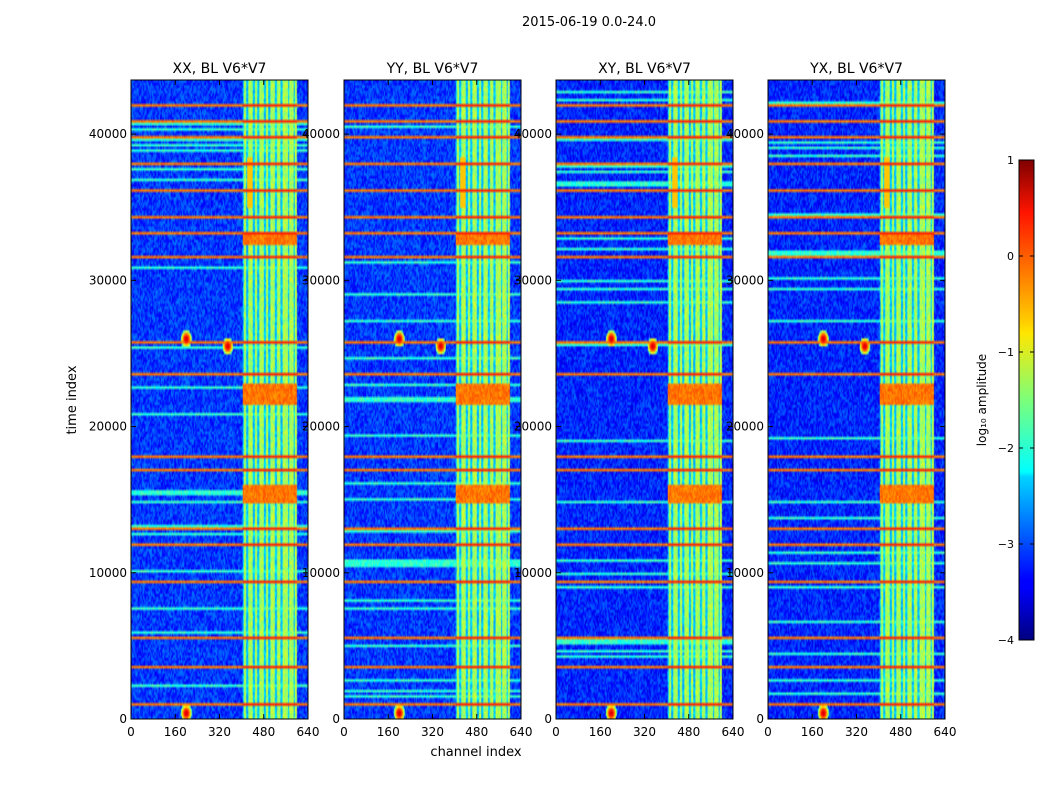 The image size is (1050, 800). I want to click on panel-title: YY, BL V6*V7, so click(432, 69).